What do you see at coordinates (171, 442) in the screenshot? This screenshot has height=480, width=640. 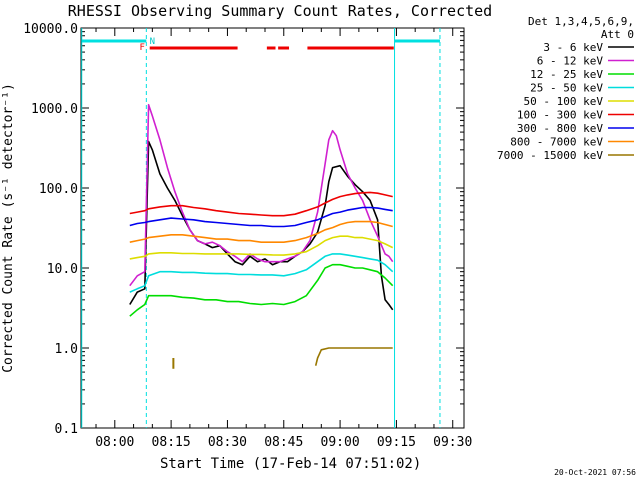 I see `x-tick-label: 08:15` at bounding box center [171, 442].